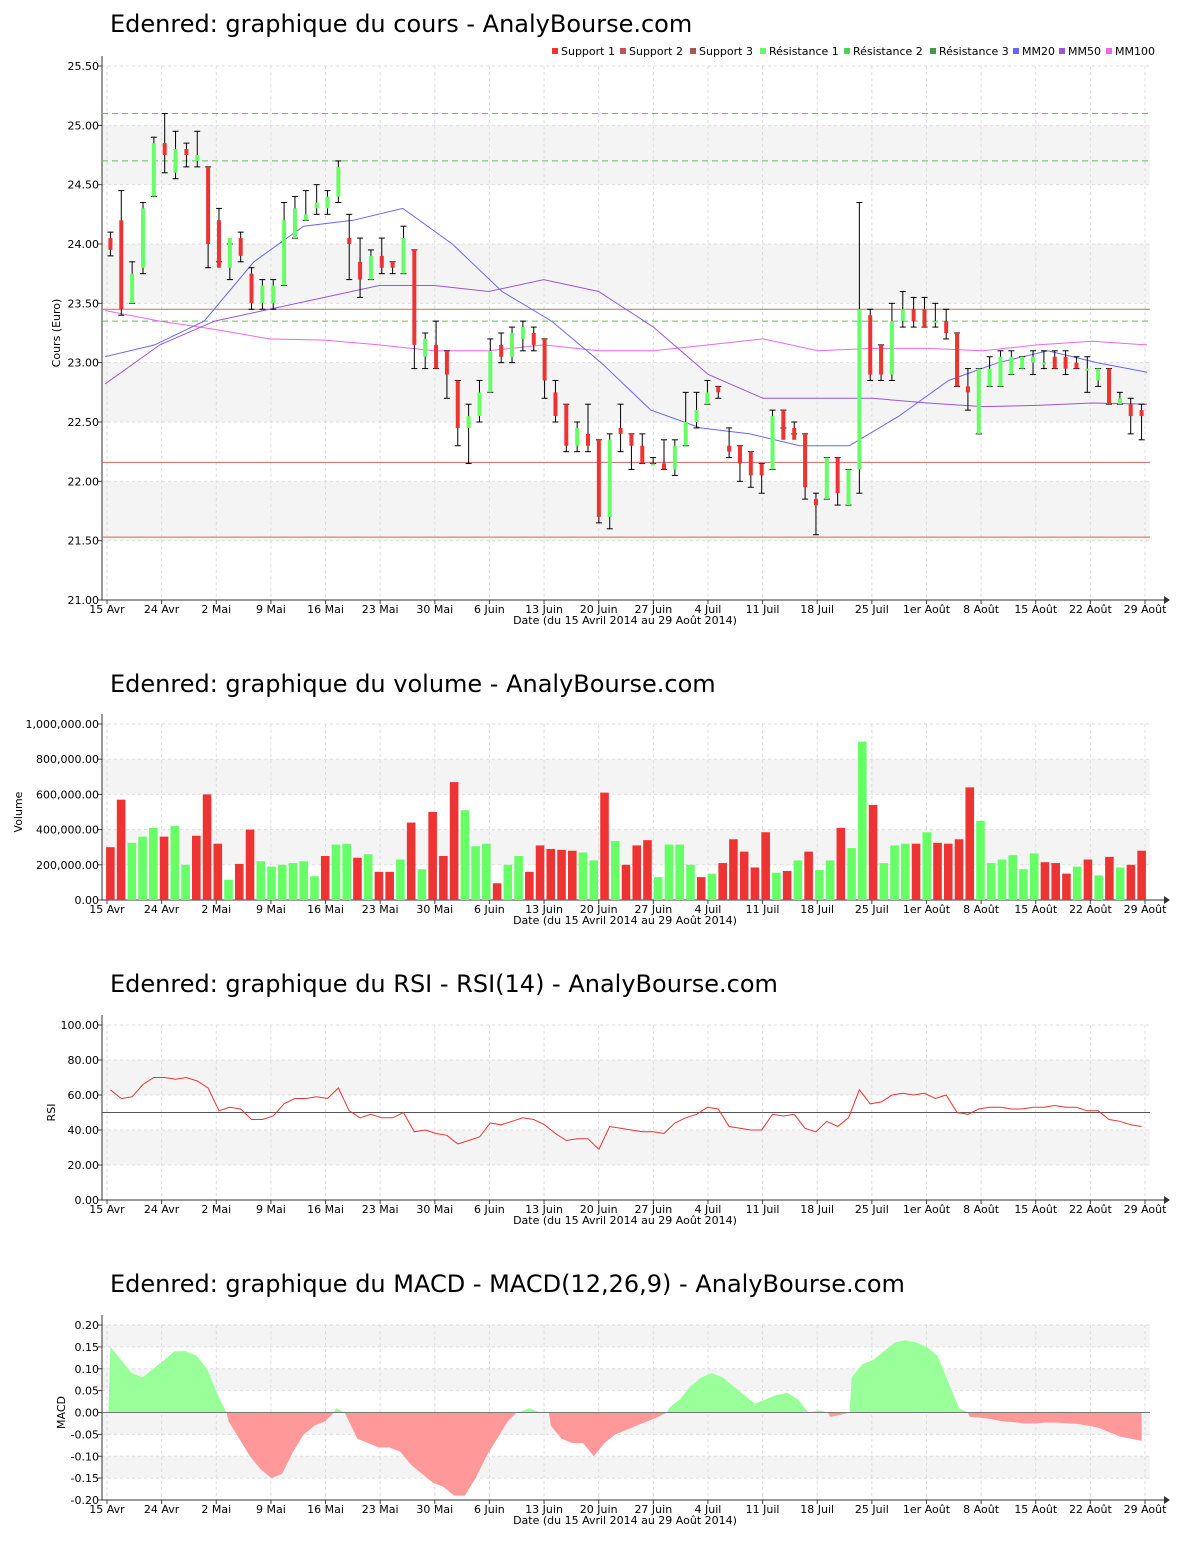  Describe the element at coordinates (84, 481) in the screenshot. I see `y-tick-label: 22.00` at that location.